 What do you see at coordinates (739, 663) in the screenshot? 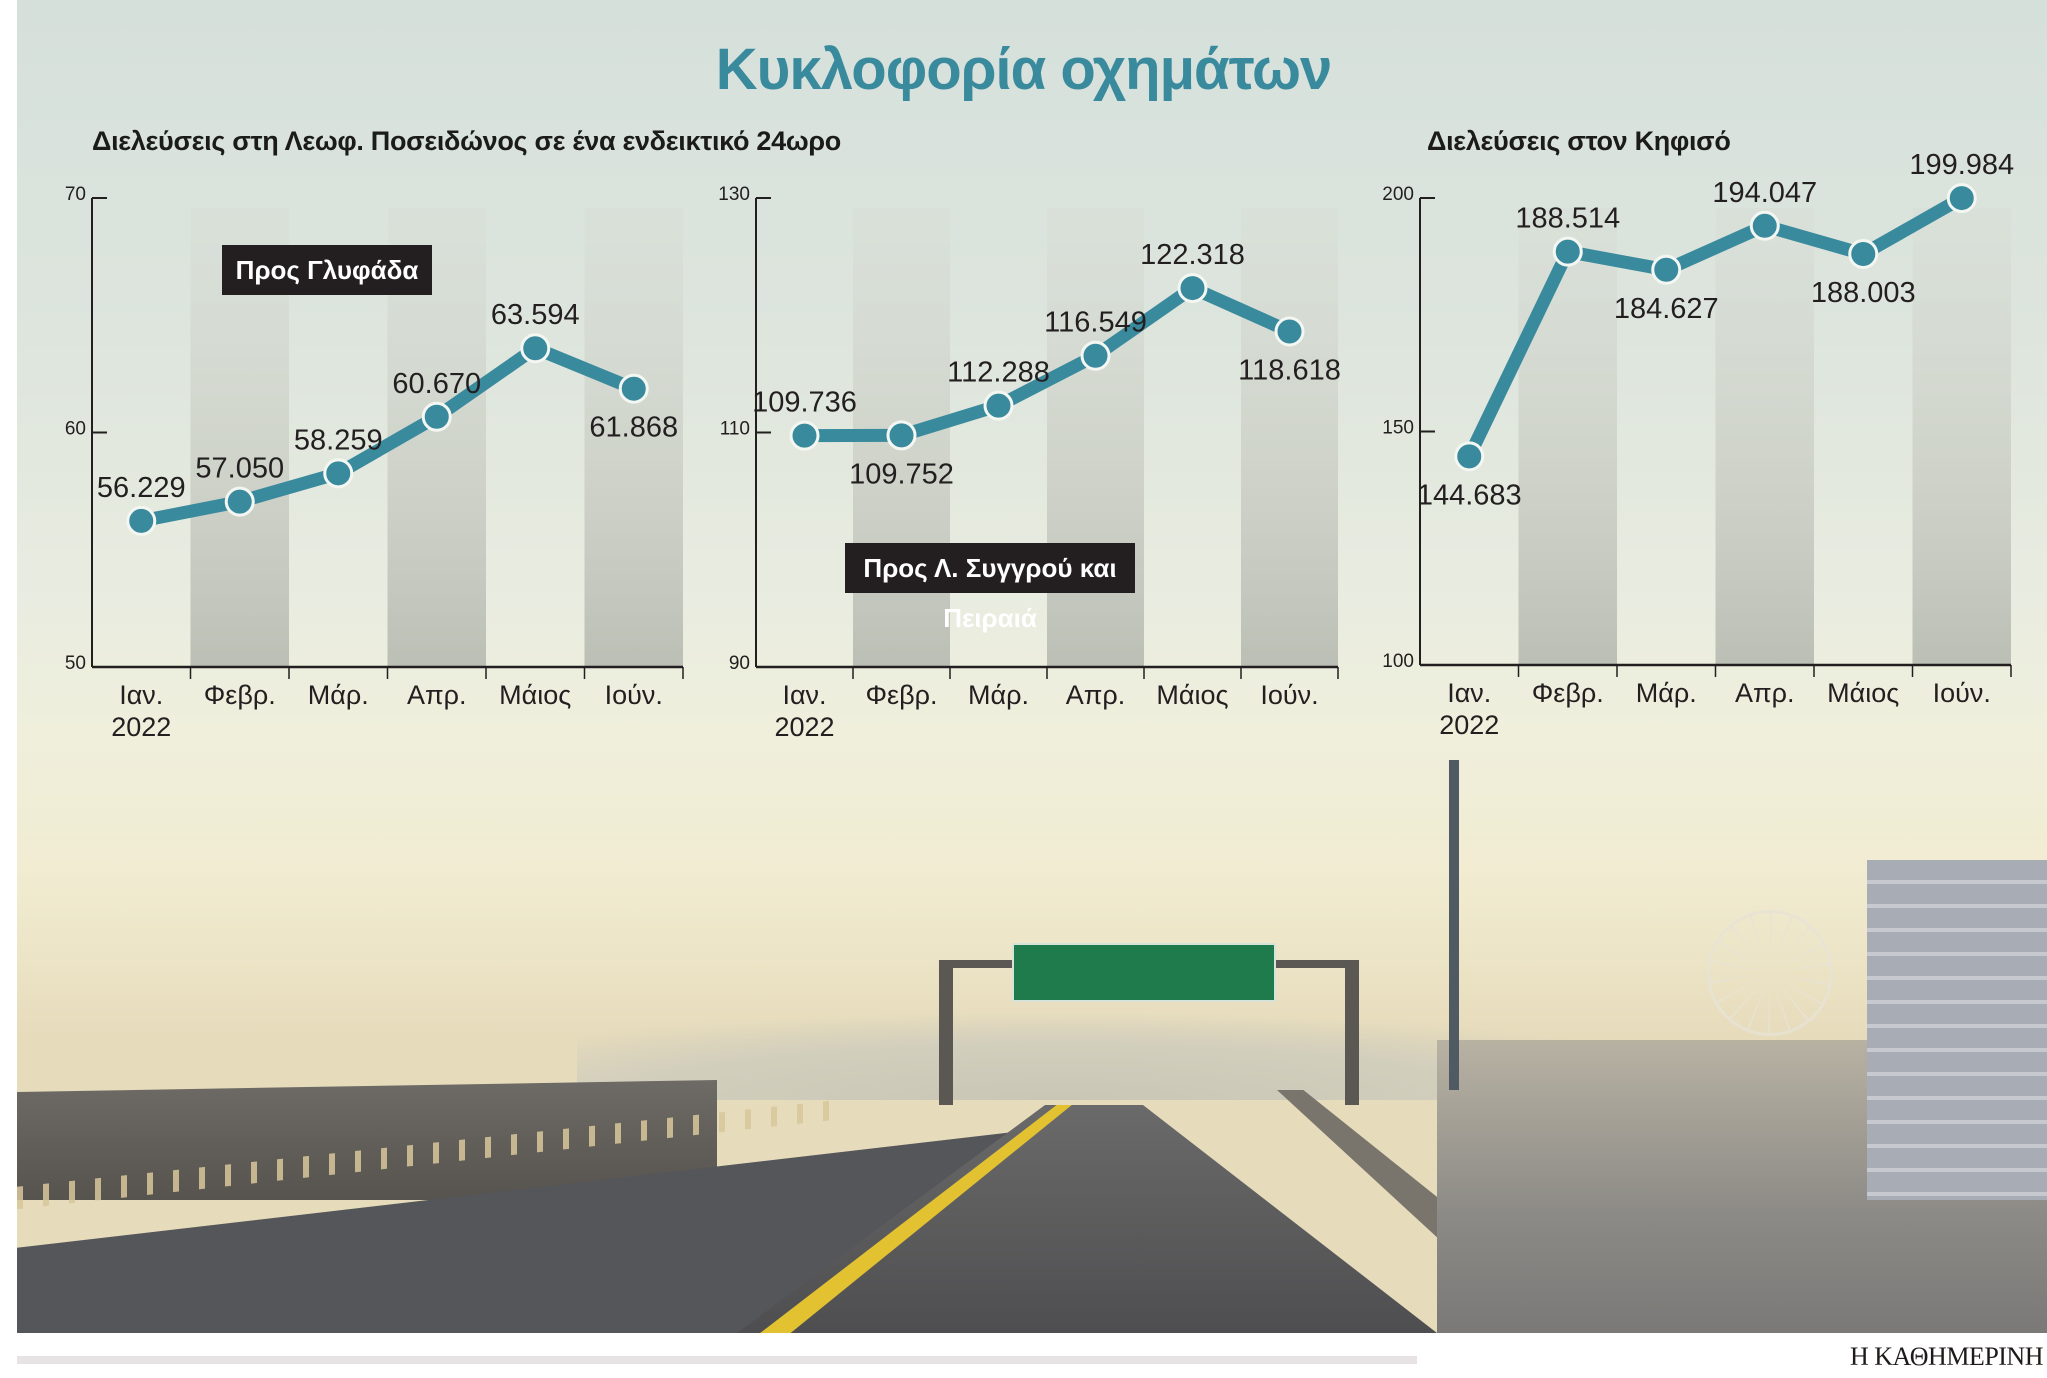
I see `y-tick-label: 90` at bounding box center [739, 663].